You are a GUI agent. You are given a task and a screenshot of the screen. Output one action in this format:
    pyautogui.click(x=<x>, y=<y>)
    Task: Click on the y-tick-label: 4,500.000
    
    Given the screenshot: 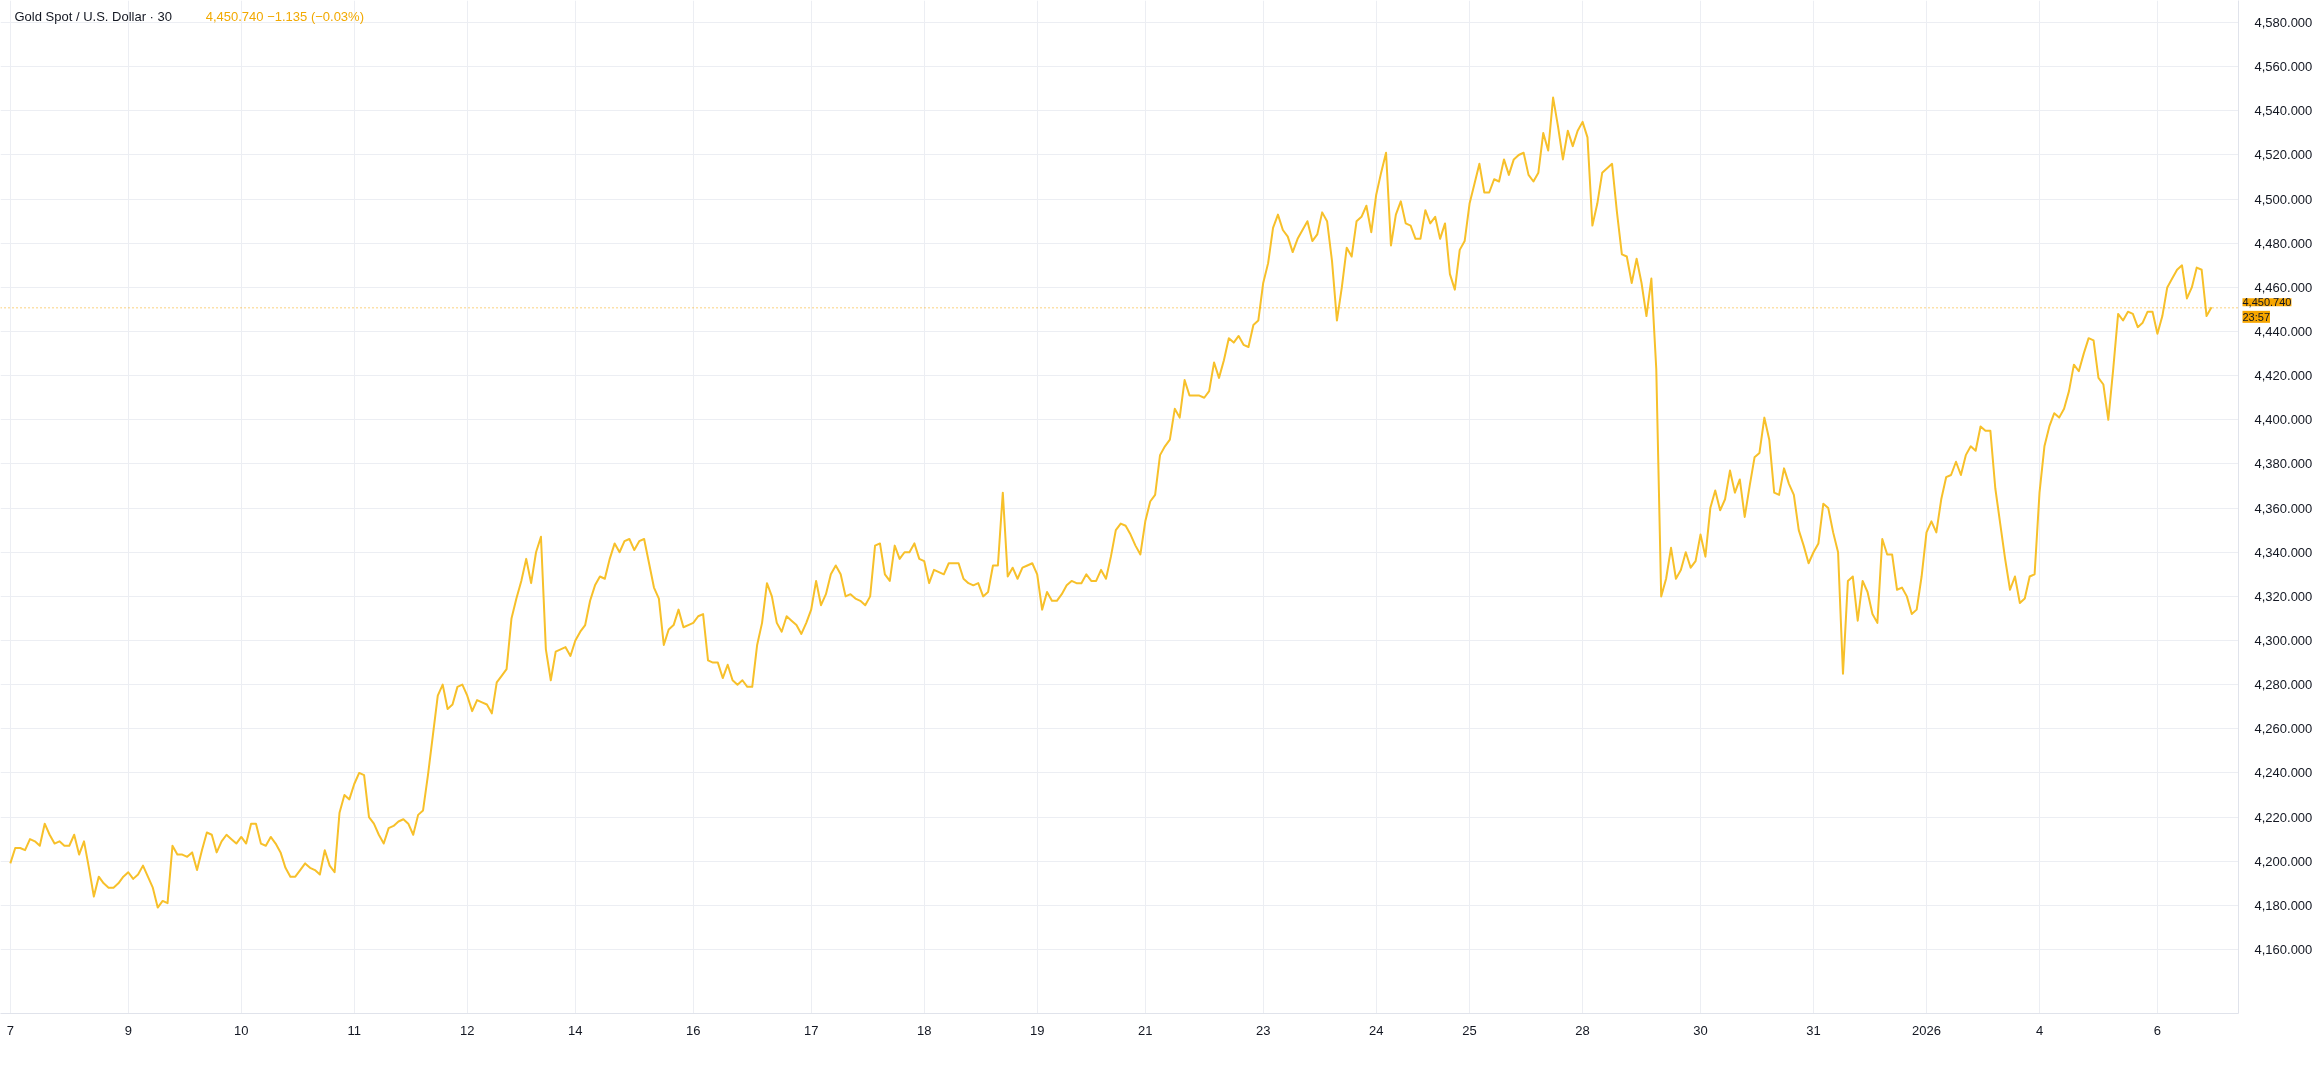 What is the action you would take?
    pyautogui.click(x=2283, y=199)
    